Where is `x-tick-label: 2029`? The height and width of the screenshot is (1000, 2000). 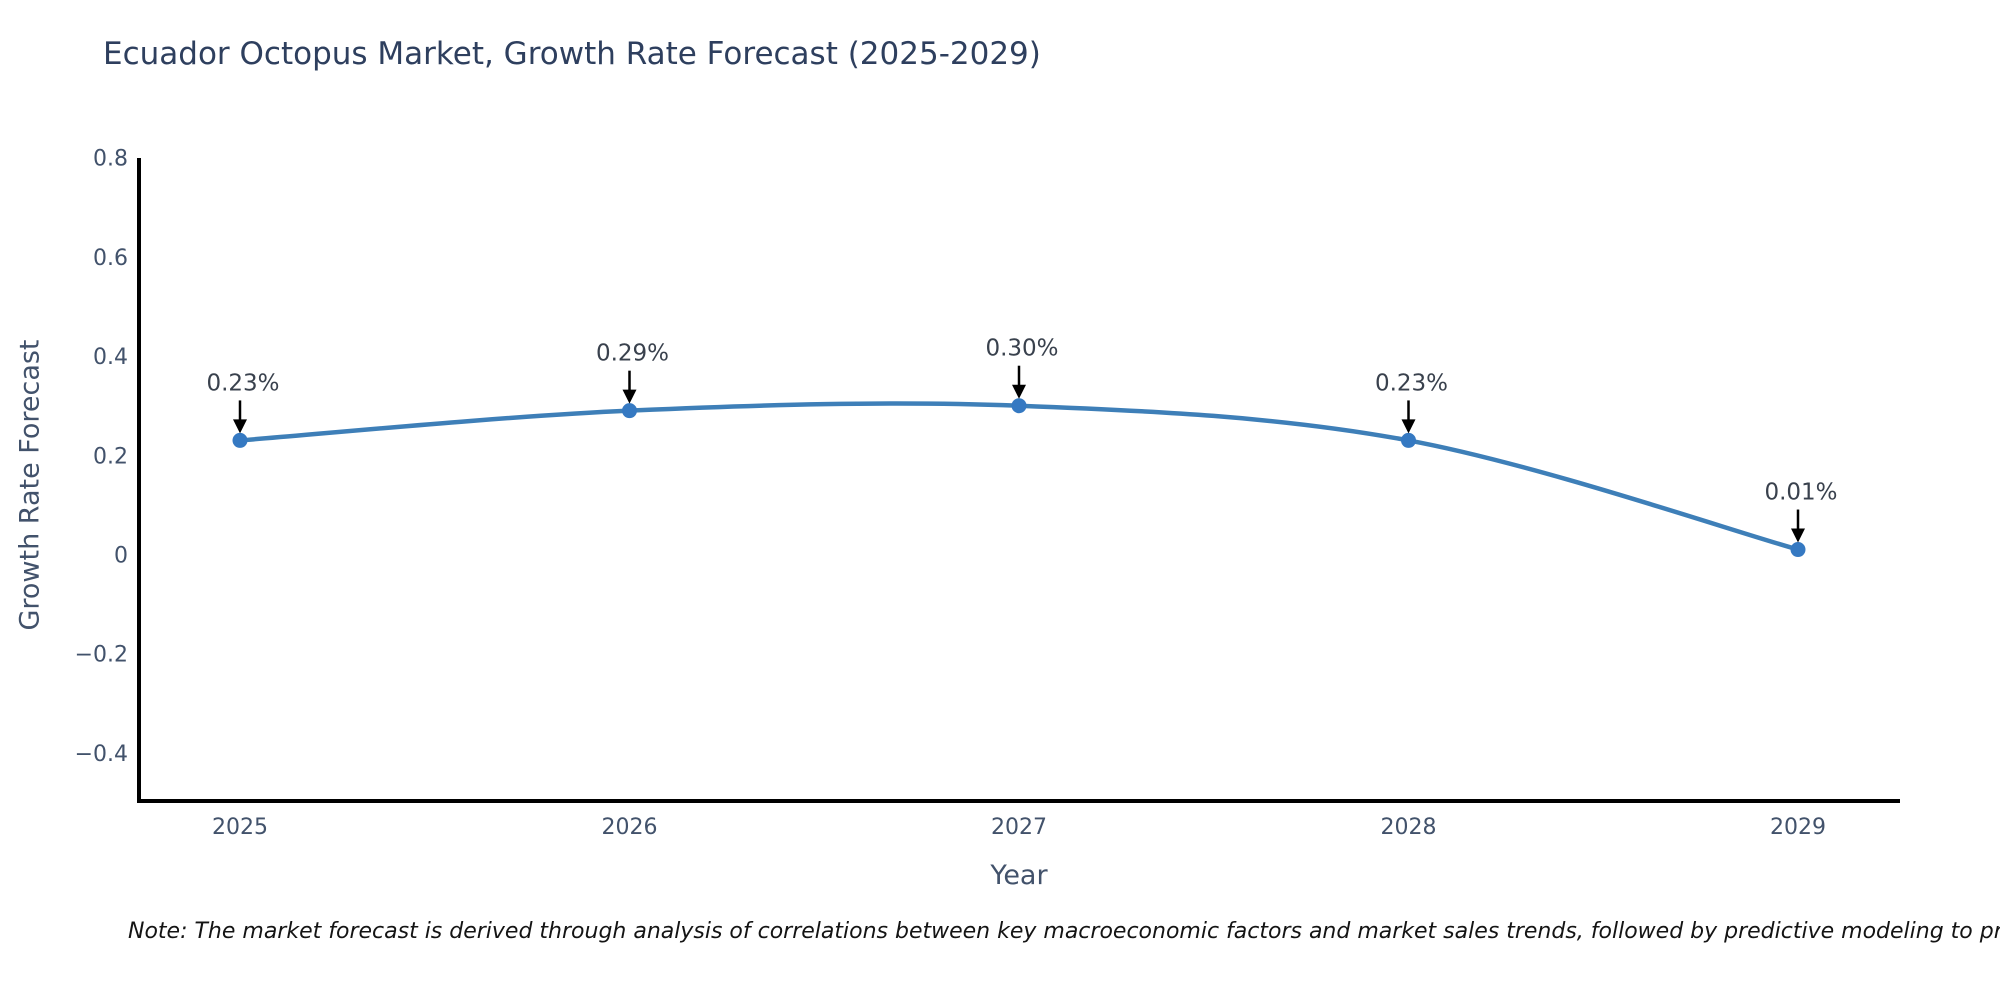 x-tick-label: 2029 is located at coordinates (1798, 827).